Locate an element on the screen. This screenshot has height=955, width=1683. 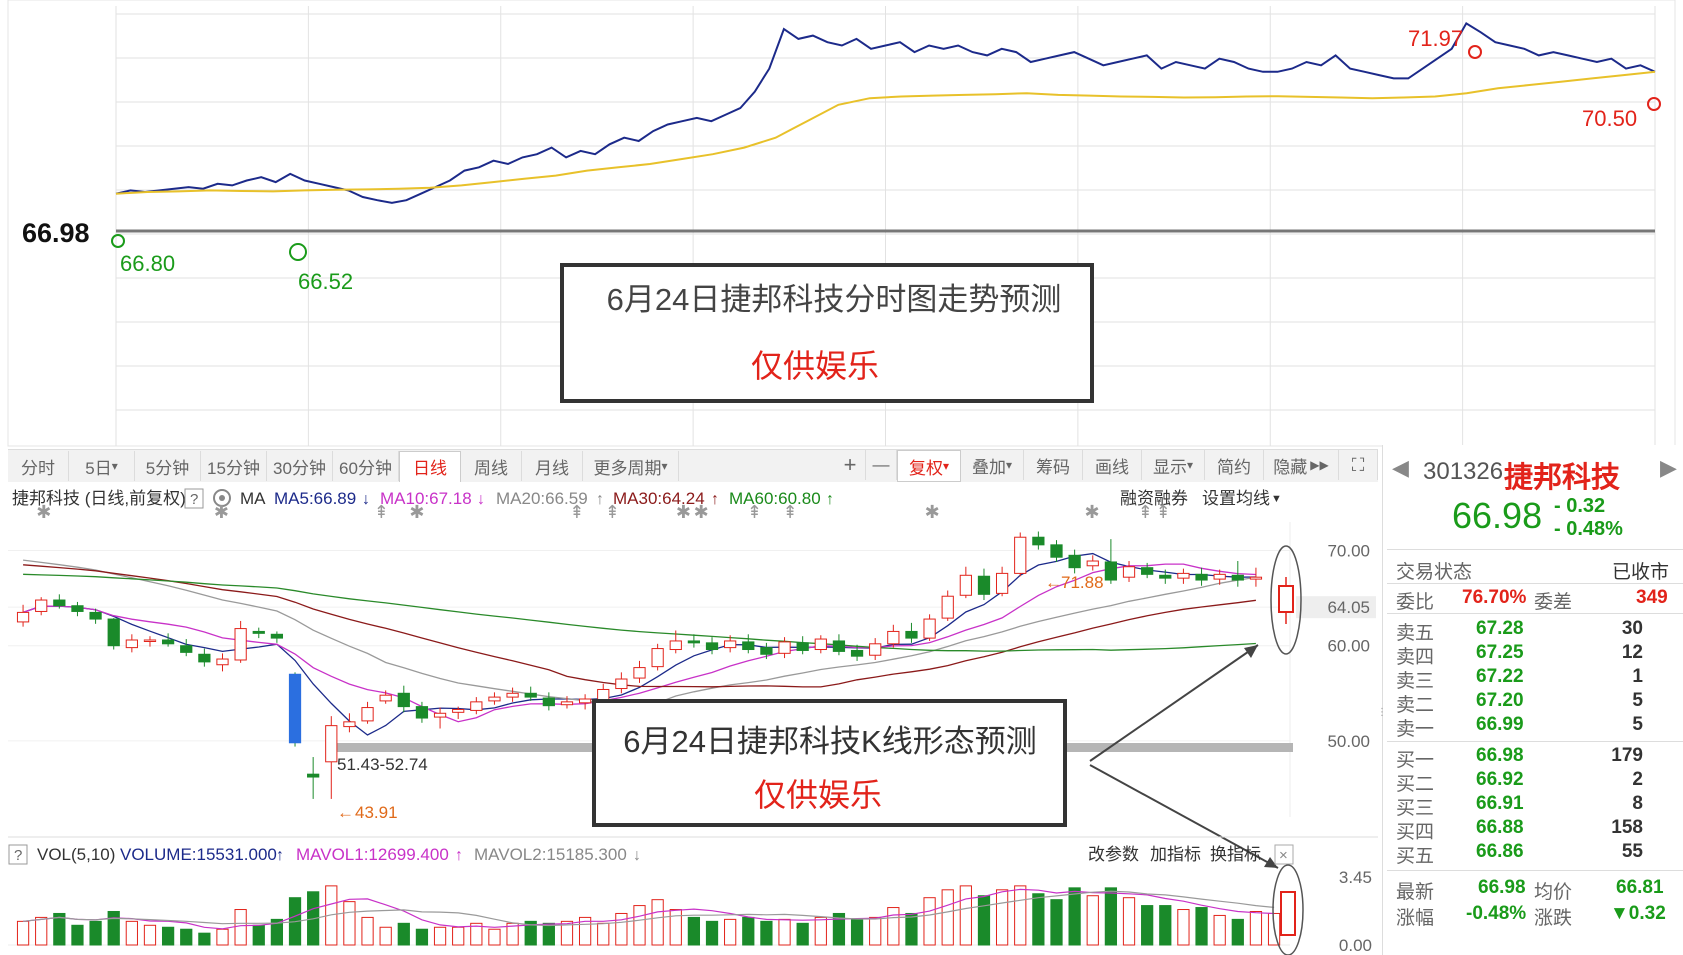
tab-more-periods: 更多周期 is located at coordinates (631, 466).